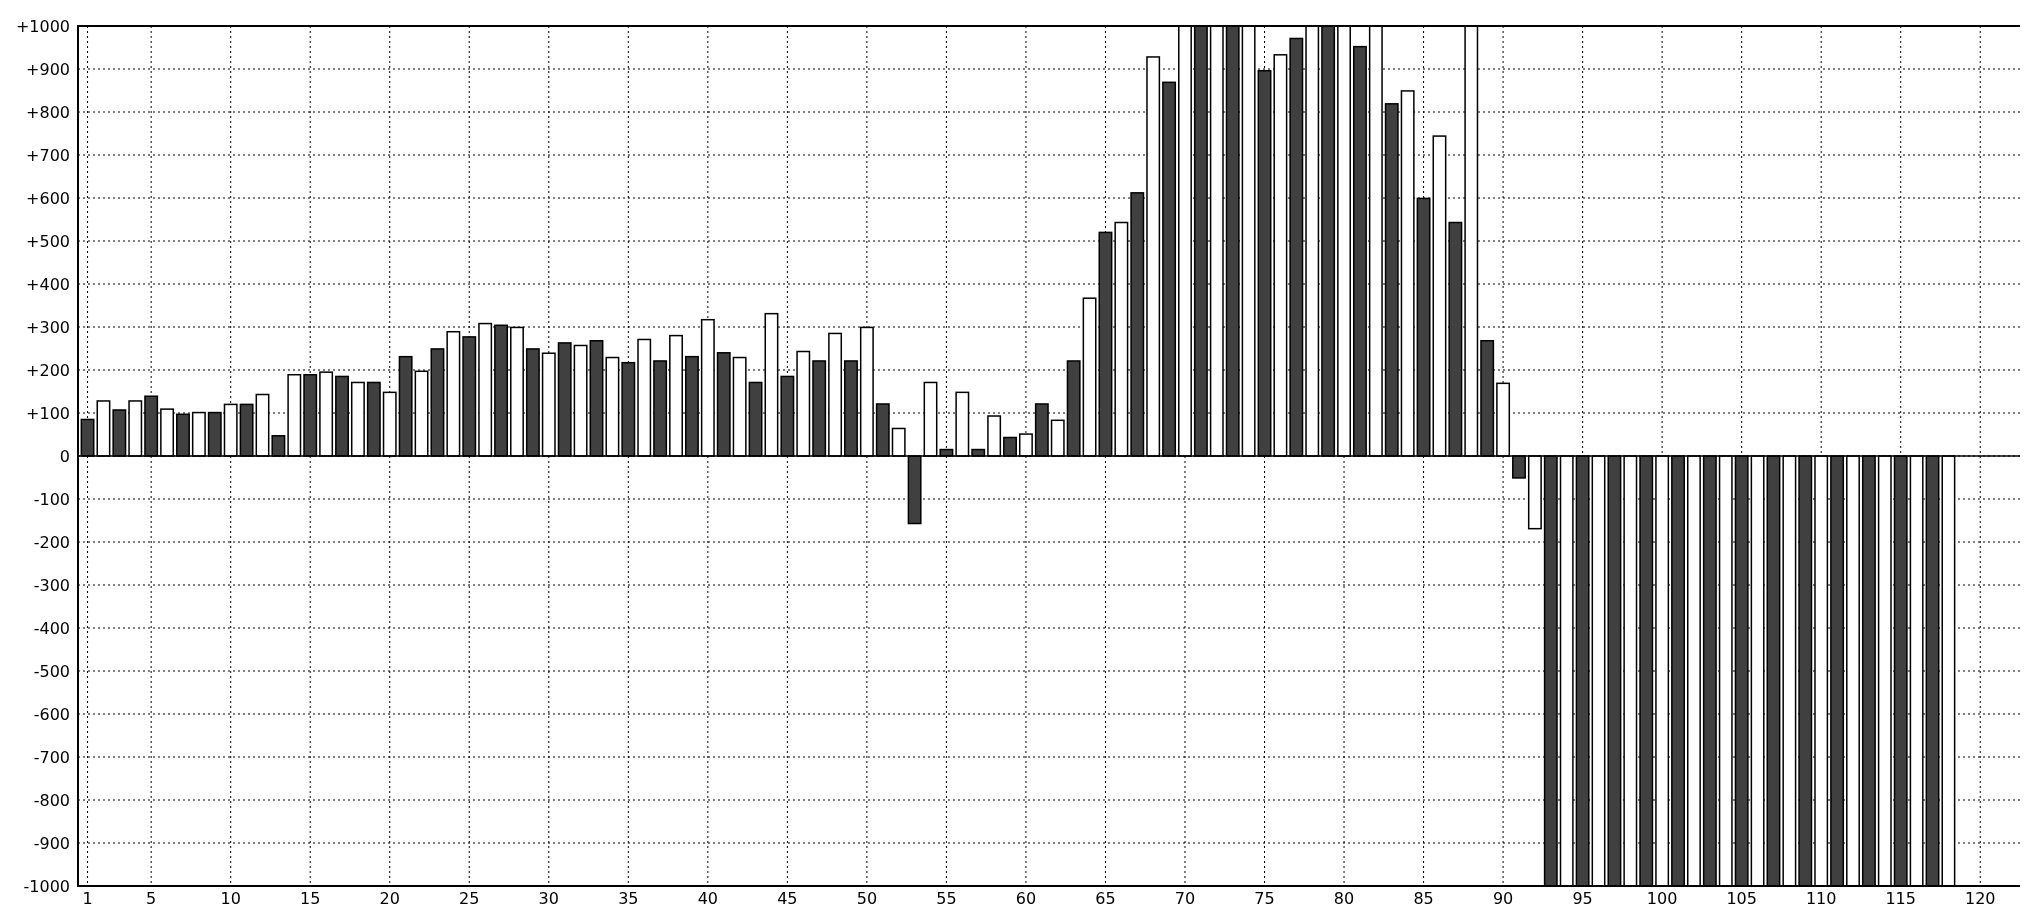 The width and height of the screenshot is (2028, 910). What do you see at coordinates (51, 542) in the screenshot?
I see `y-tick-label: -200` at bounding box center [51, 542].